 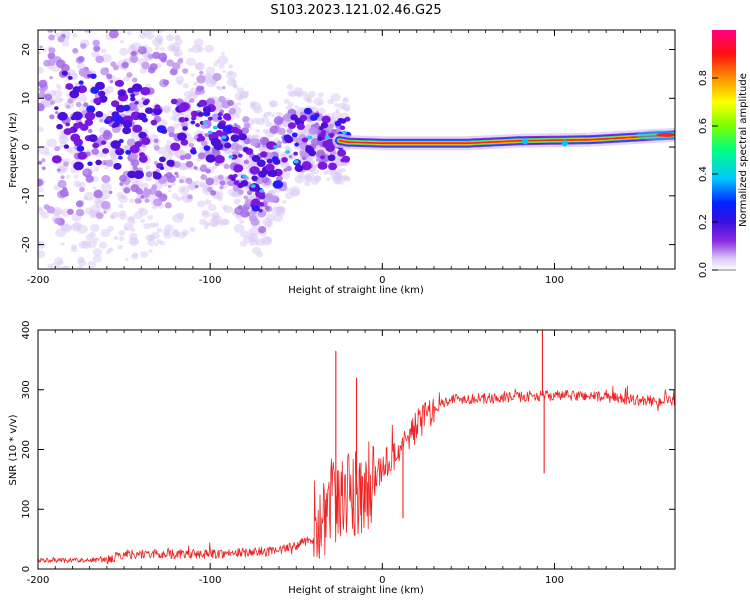 I want to click on spectrogram-xtick-label: 0, so click(x=382, y=280).